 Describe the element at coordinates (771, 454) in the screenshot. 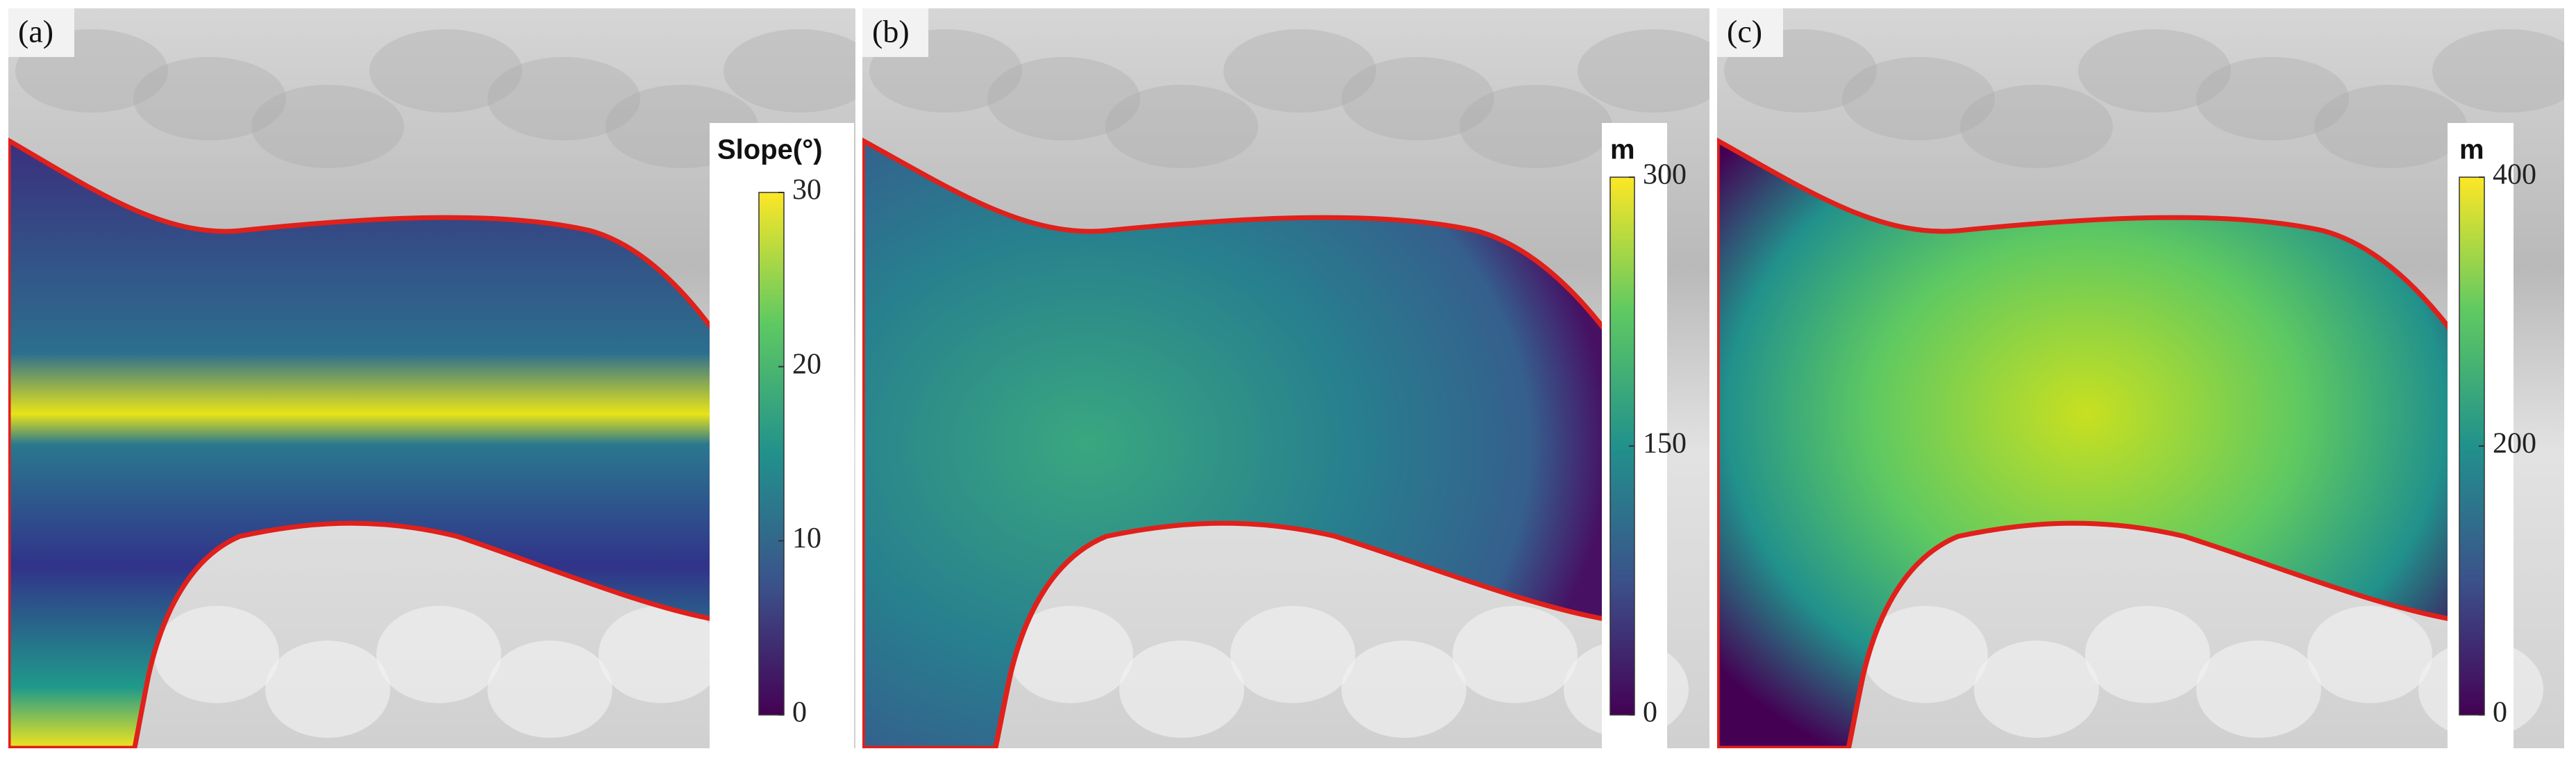

I see `colorbar` at that location.